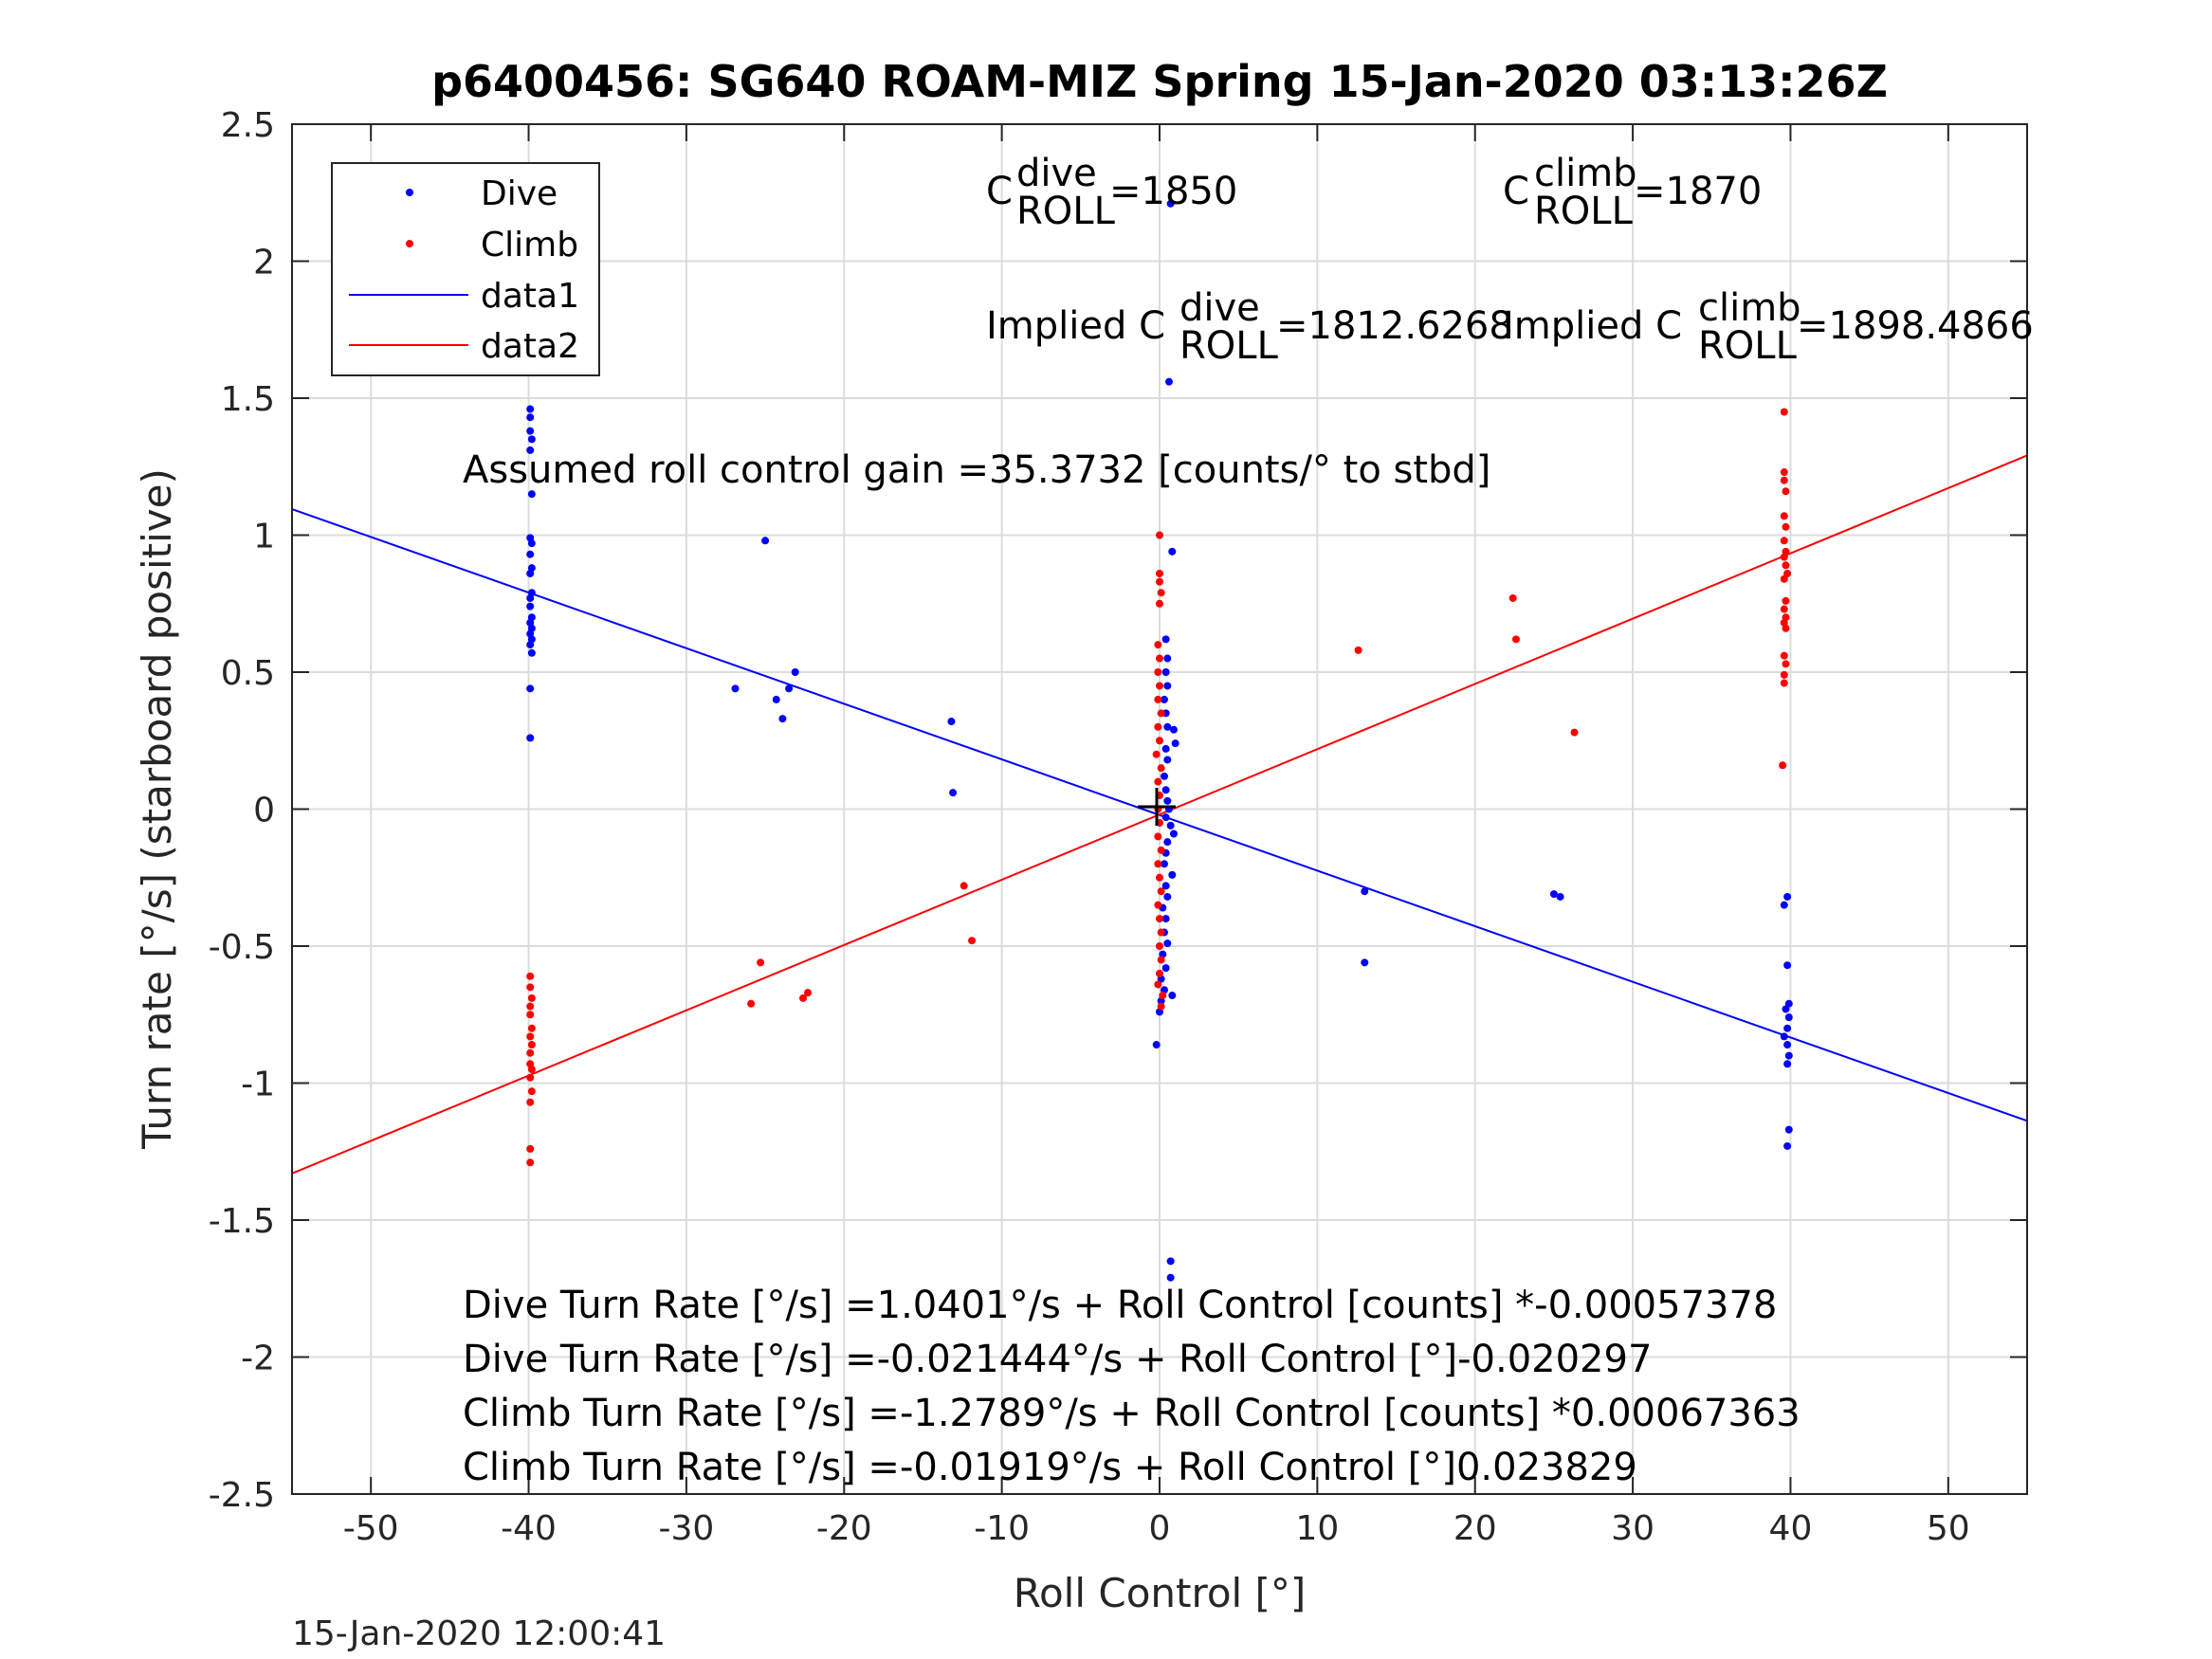 The image size is (2212, 1659). Describe the element at coordinates (264, 537) in the screenshot. I see `y-tick-label: 1` at that location.